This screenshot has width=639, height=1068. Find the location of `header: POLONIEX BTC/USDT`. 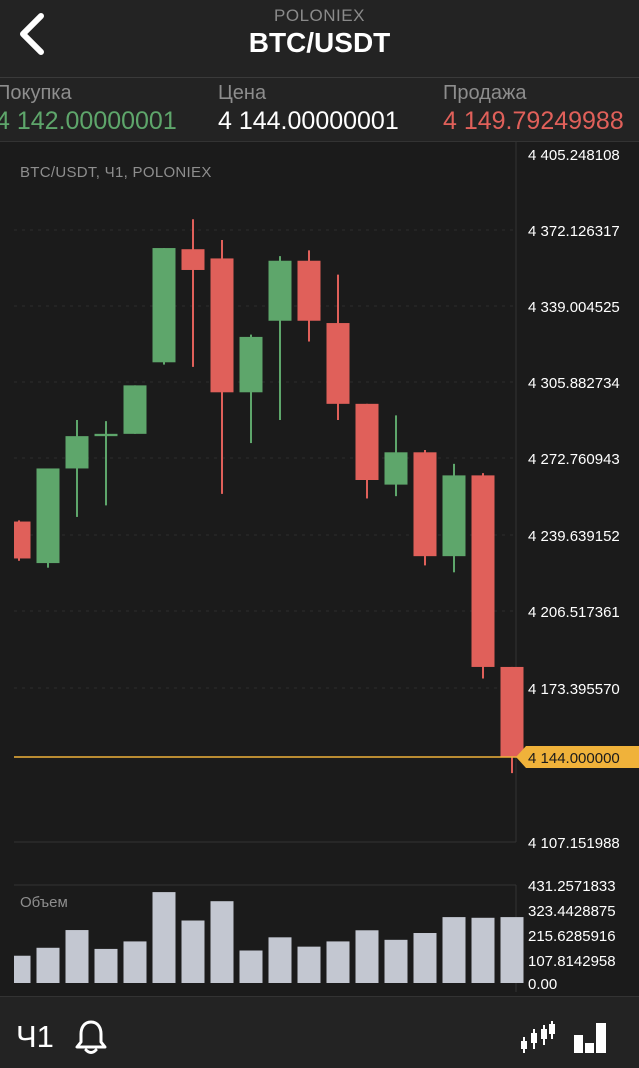

header: POLONIEX BTC/USDT is located at coordinates (319, 39).